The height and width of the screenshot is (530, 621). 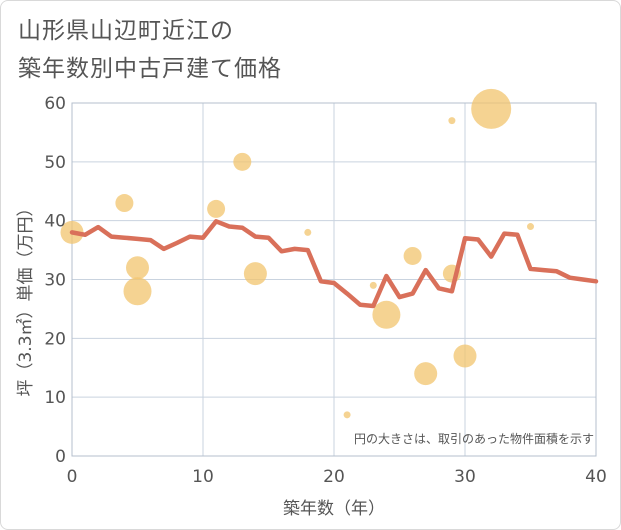 I want to click on line-series, so click(x=334, y=264).